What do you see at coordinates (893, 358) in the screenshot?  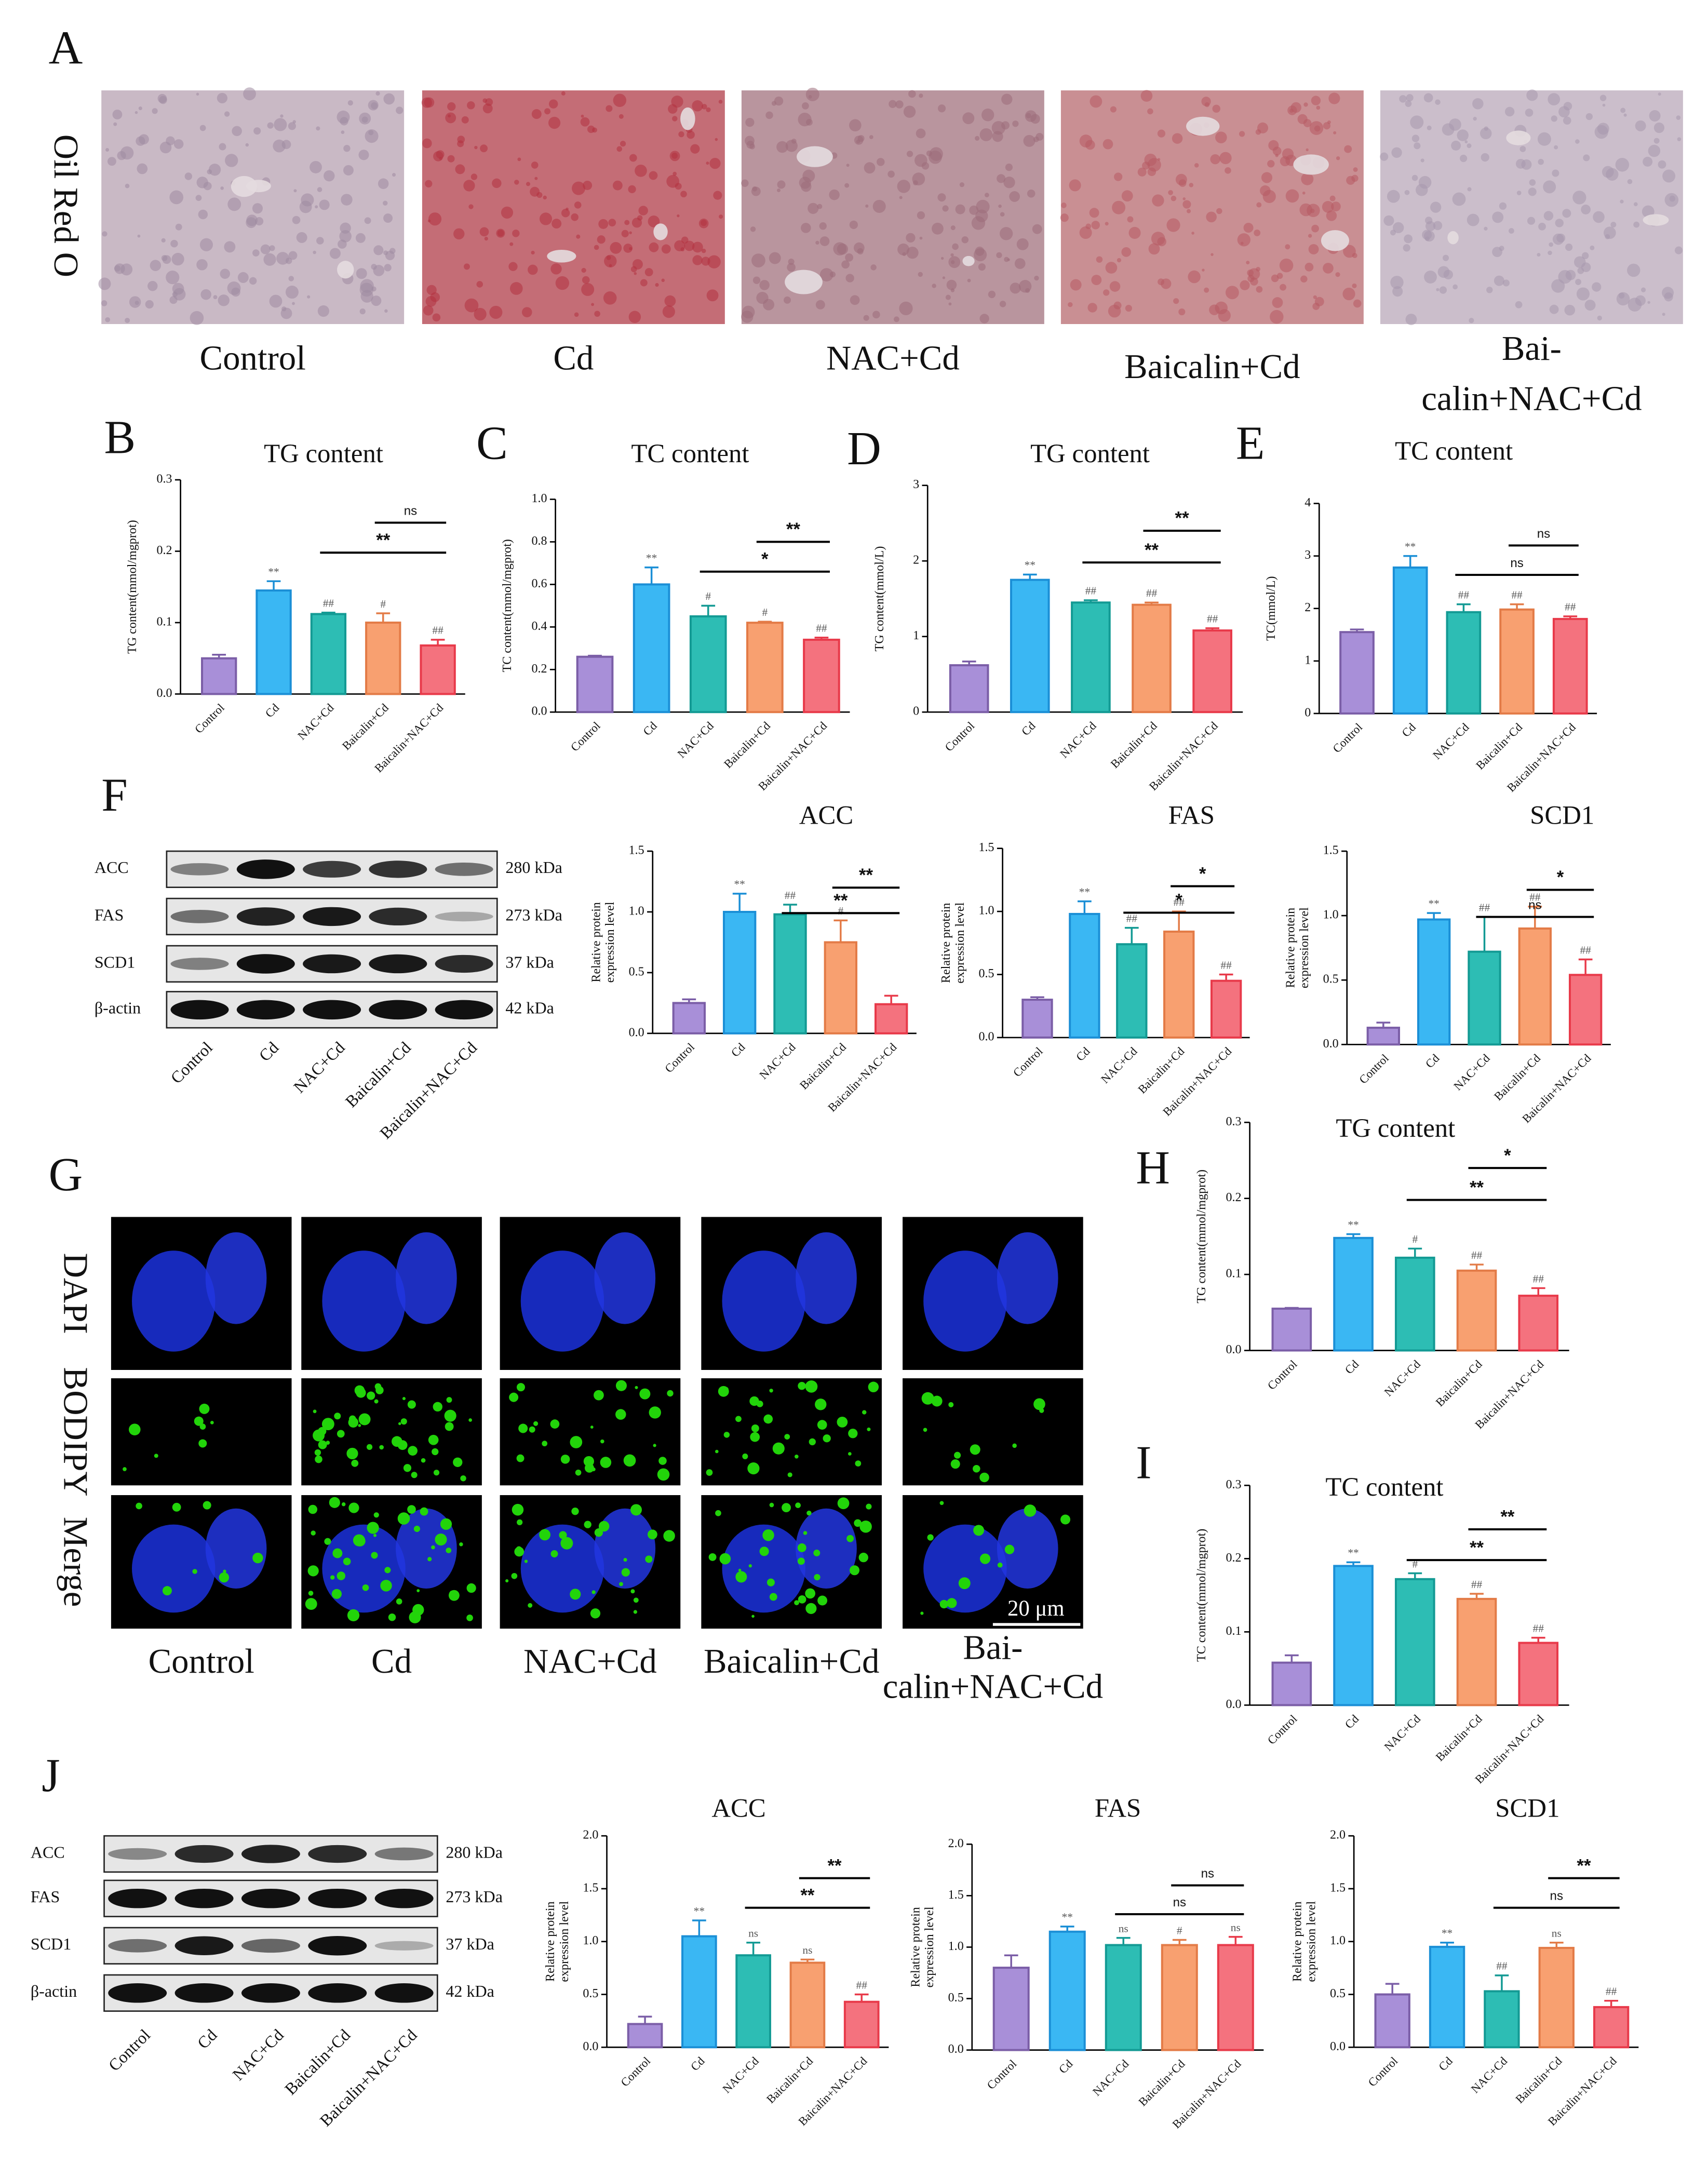 I see `group-label: NAC+Cd` at bounding box center [893, 358].